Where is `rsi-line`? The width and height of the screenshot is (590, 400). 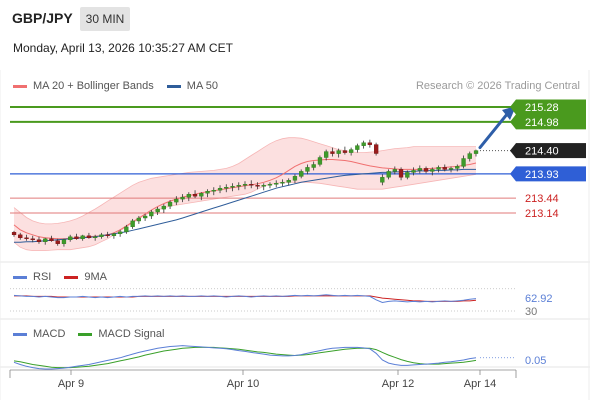 rsi-line is located at coordinates (245, 299).